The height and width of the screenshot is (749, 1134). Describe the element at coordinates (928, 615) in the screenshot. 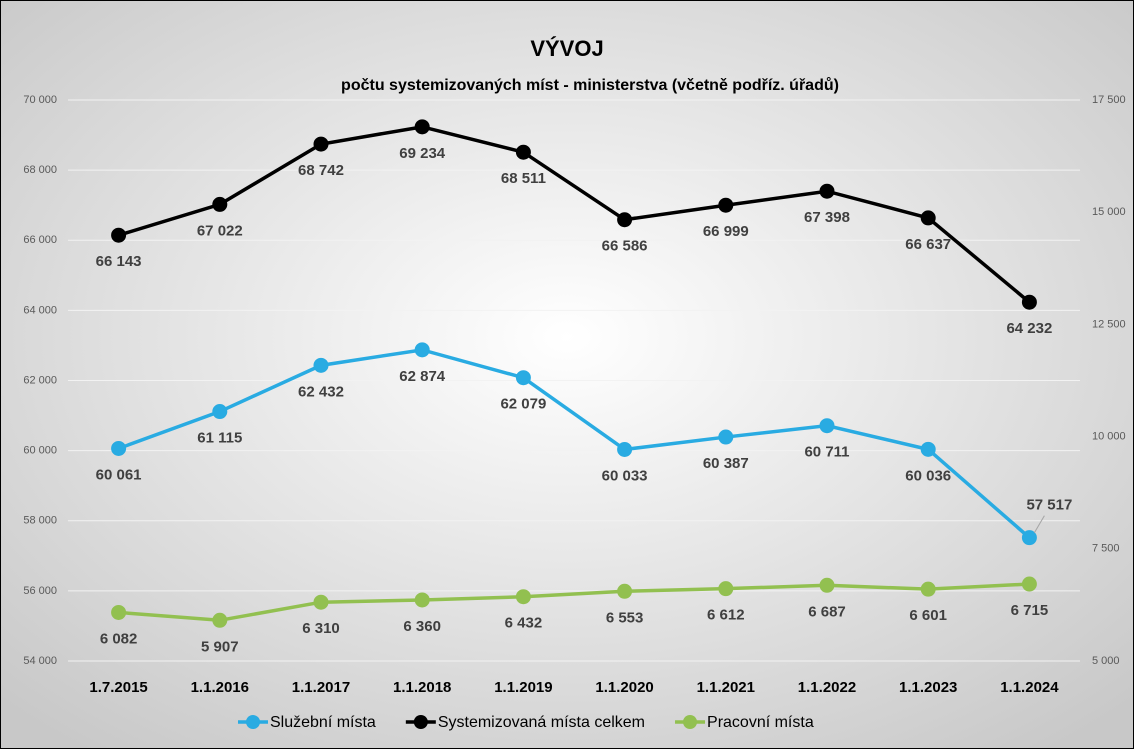

I see `data-label: 6 601` at that location.